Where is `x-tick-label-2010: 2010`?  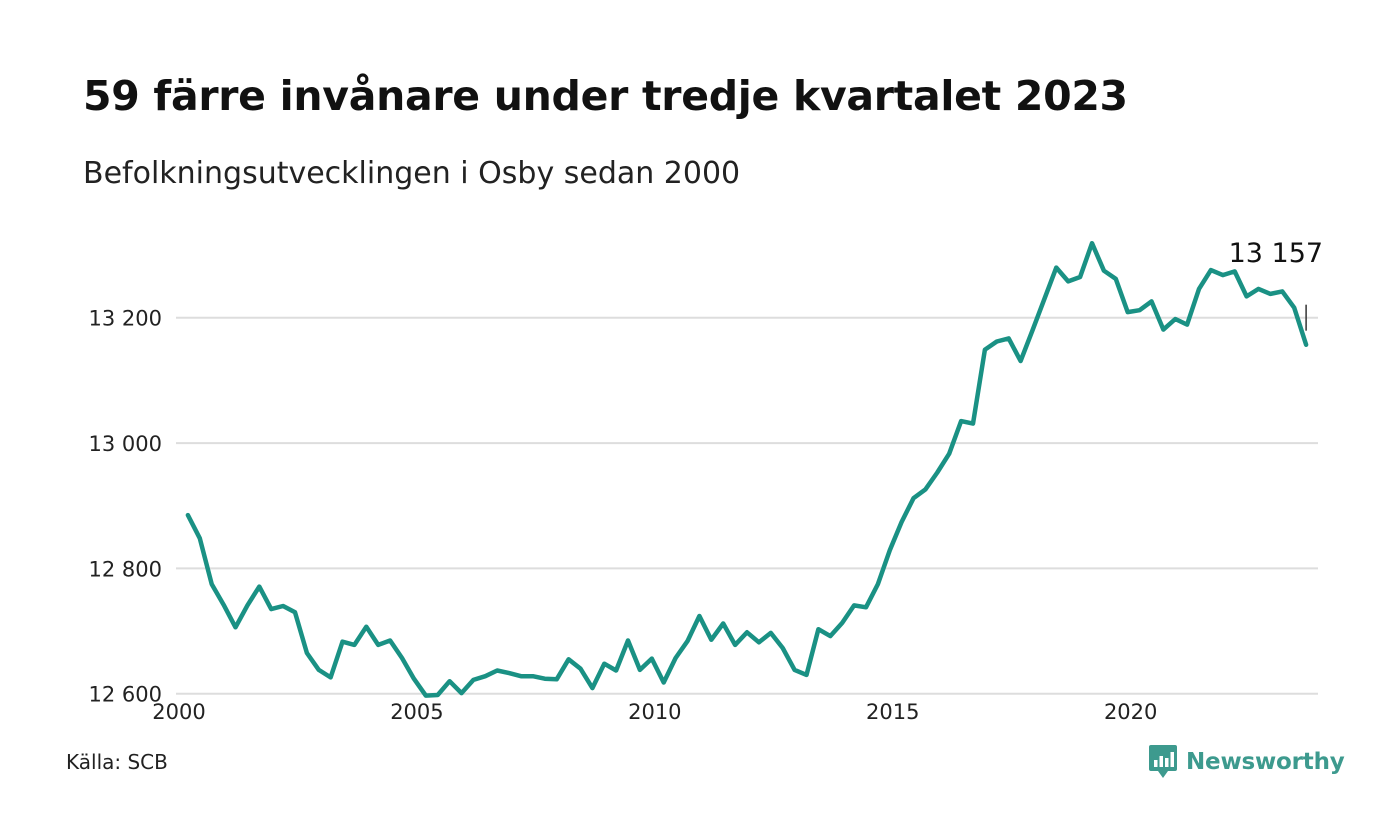
x-tick-label-2010: 2010 is located at coordinates (654, 712).